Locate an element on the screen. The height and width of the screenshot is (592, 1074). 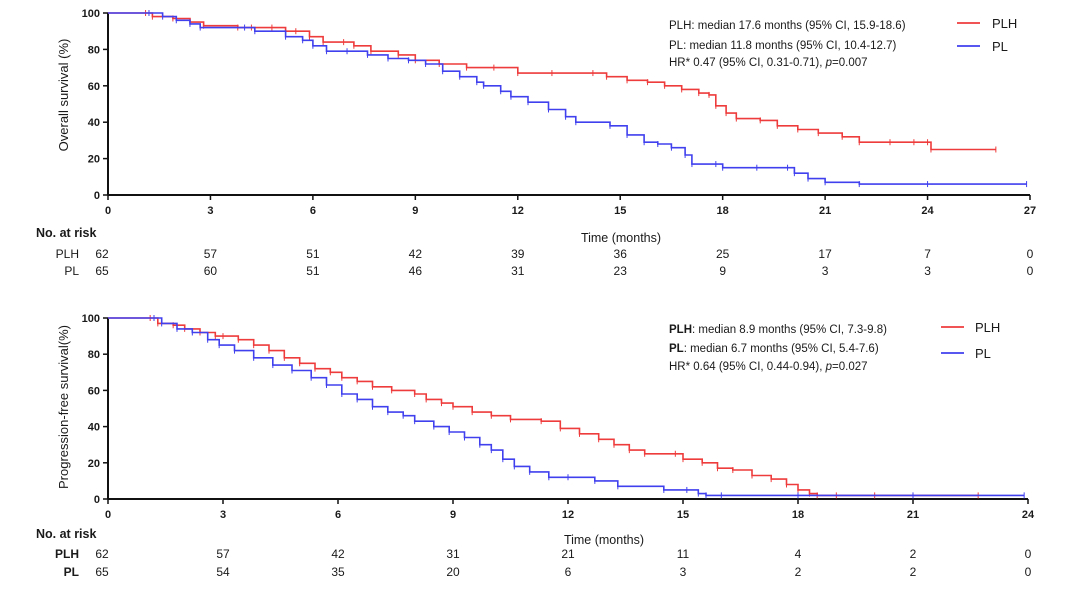
annotation-segment: : median 6.7 months (95% CI, 5.4-7.6) is located at coordinates (781, 349).